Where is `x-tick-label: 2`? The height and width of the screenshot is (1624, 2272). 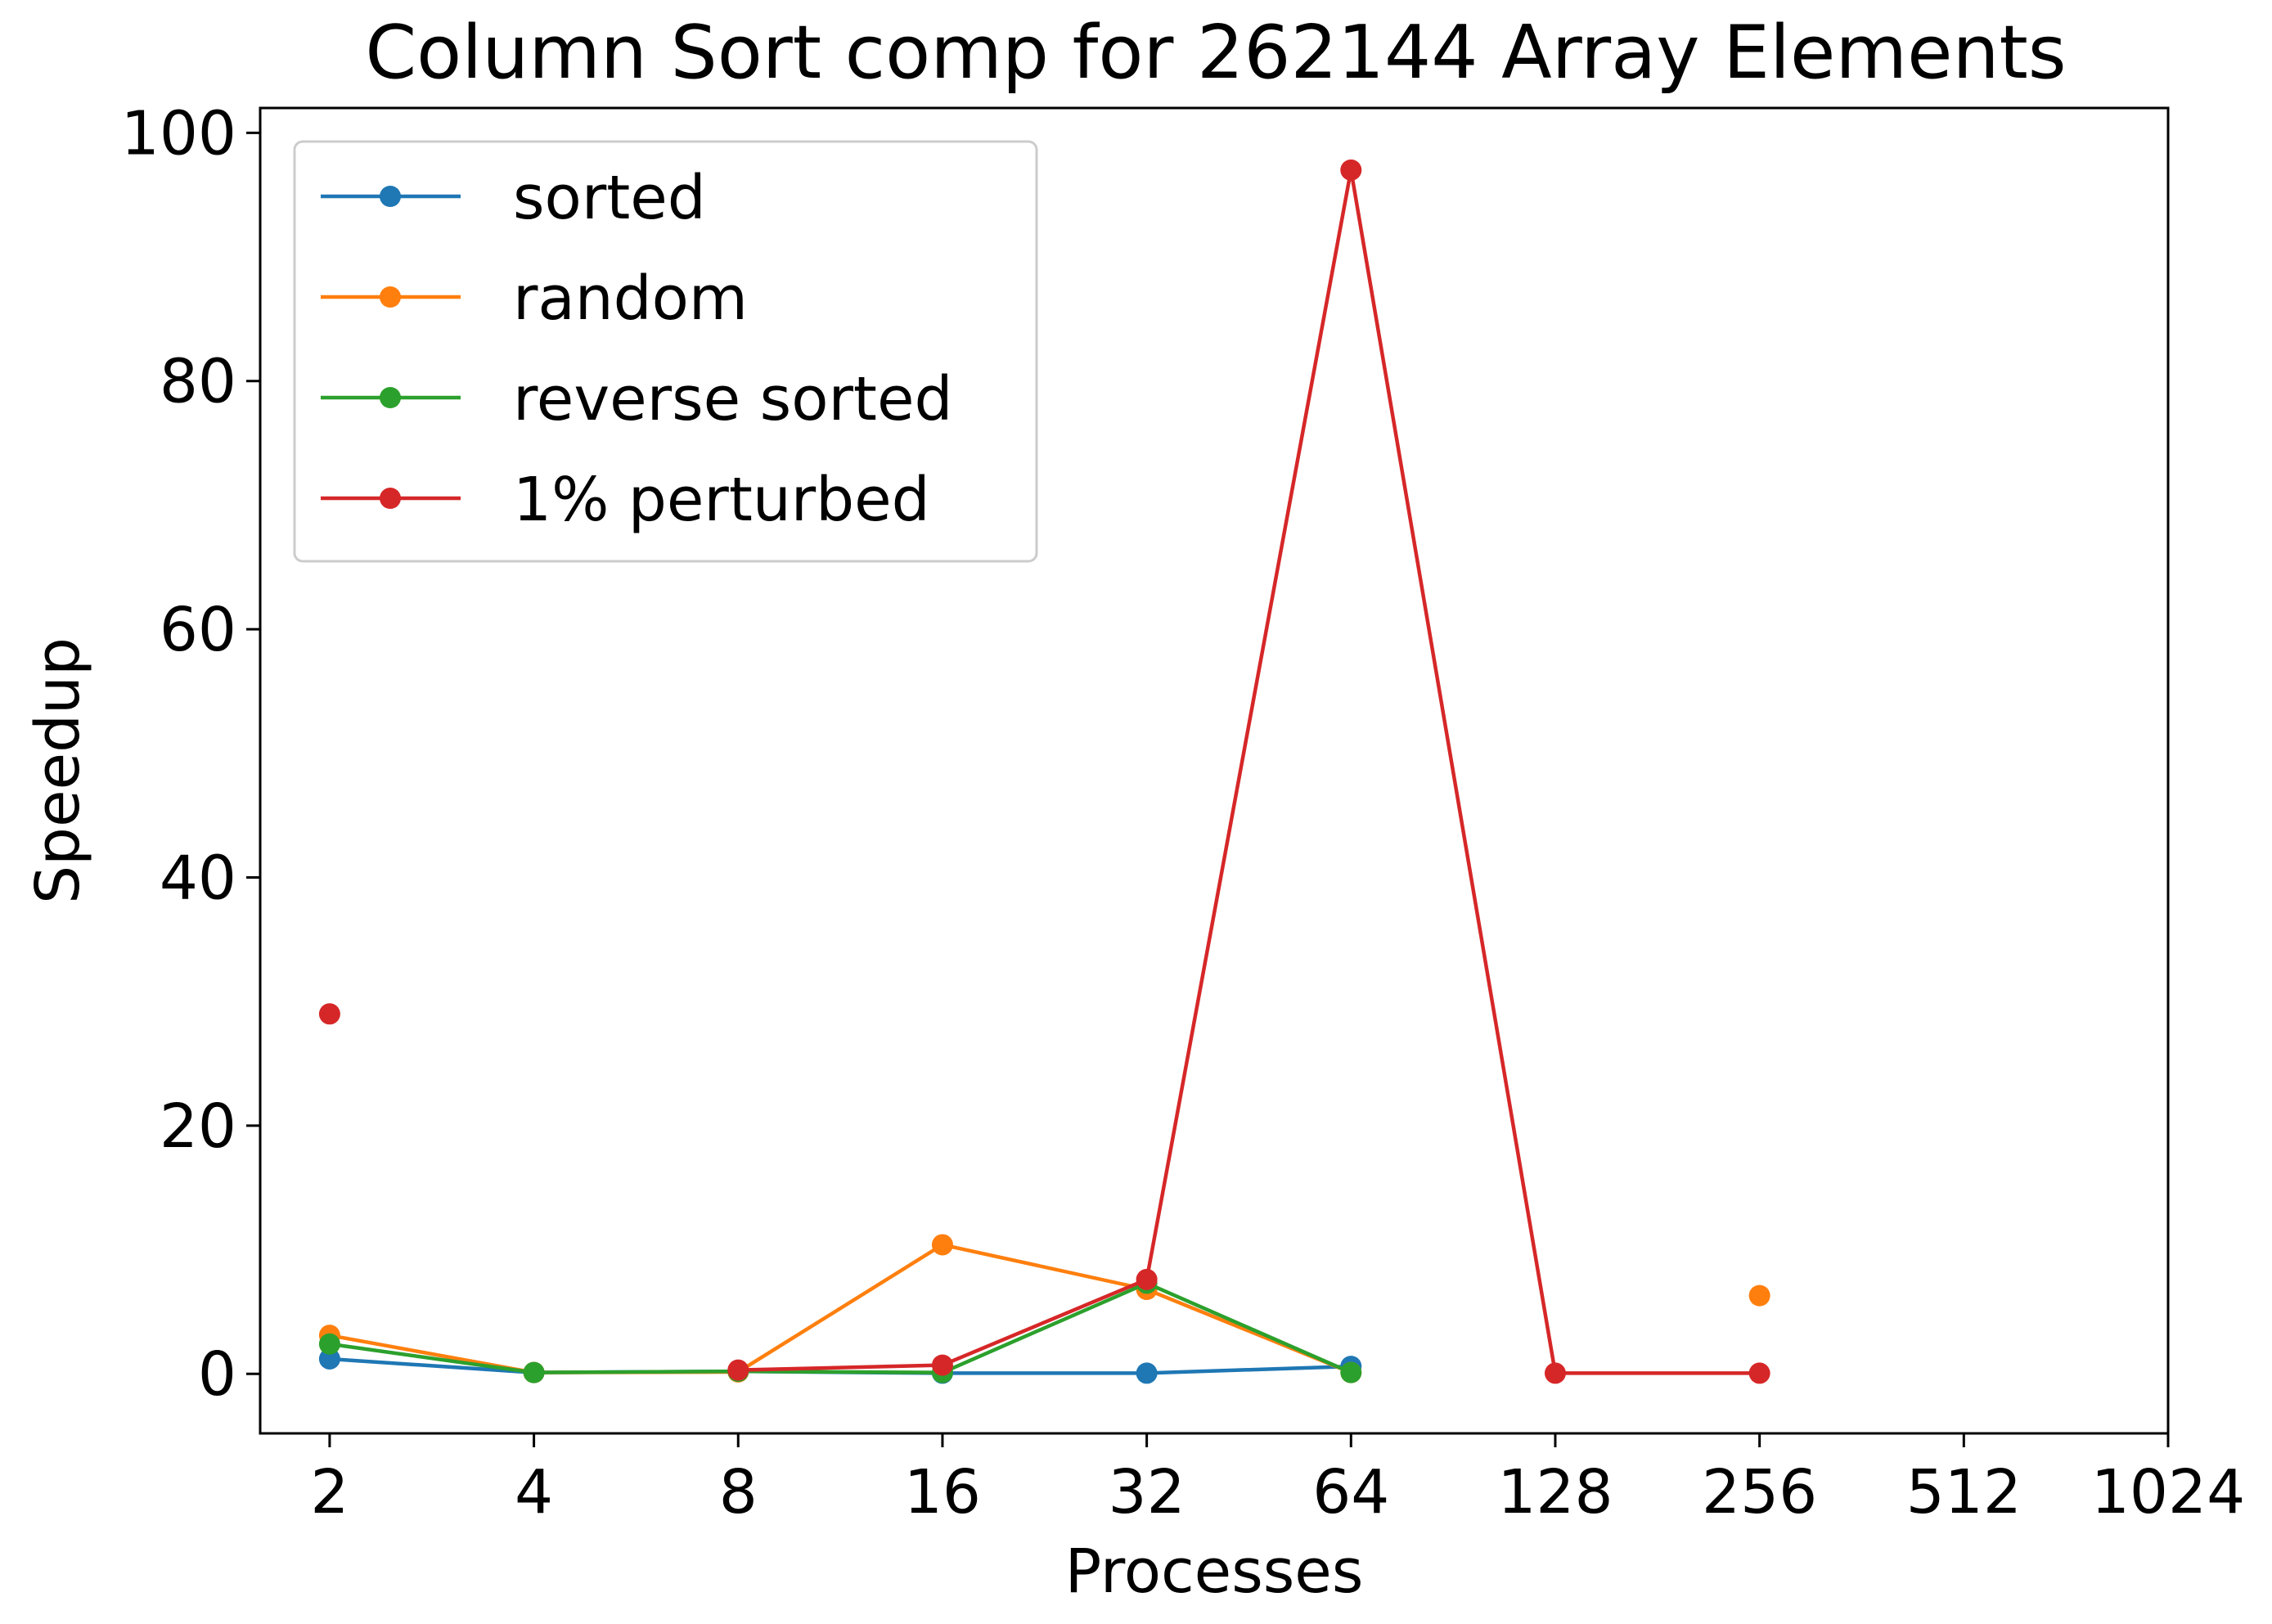 x-tick-label: 2 is located at coordinates (330, 1492).